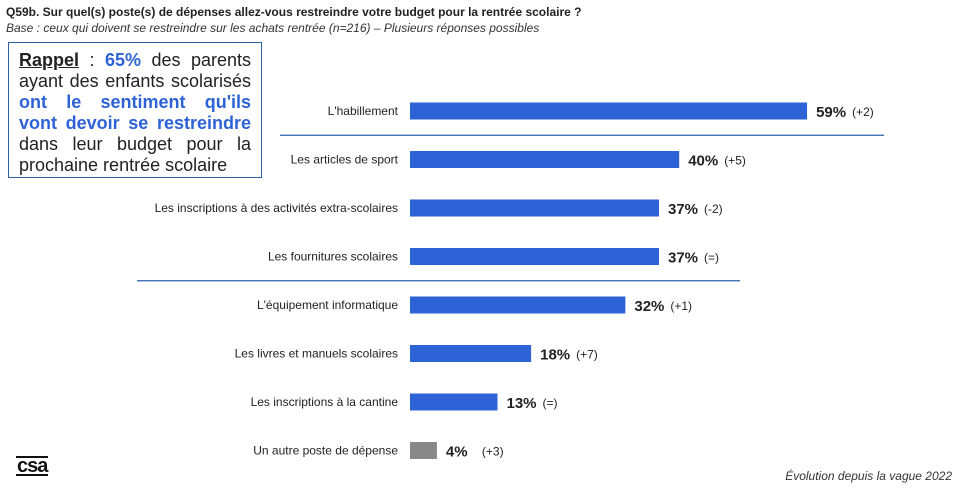 The width and height of the screenshot is (964, 489). I want to click on callout-keyword: Rappel, so click(49, 60).